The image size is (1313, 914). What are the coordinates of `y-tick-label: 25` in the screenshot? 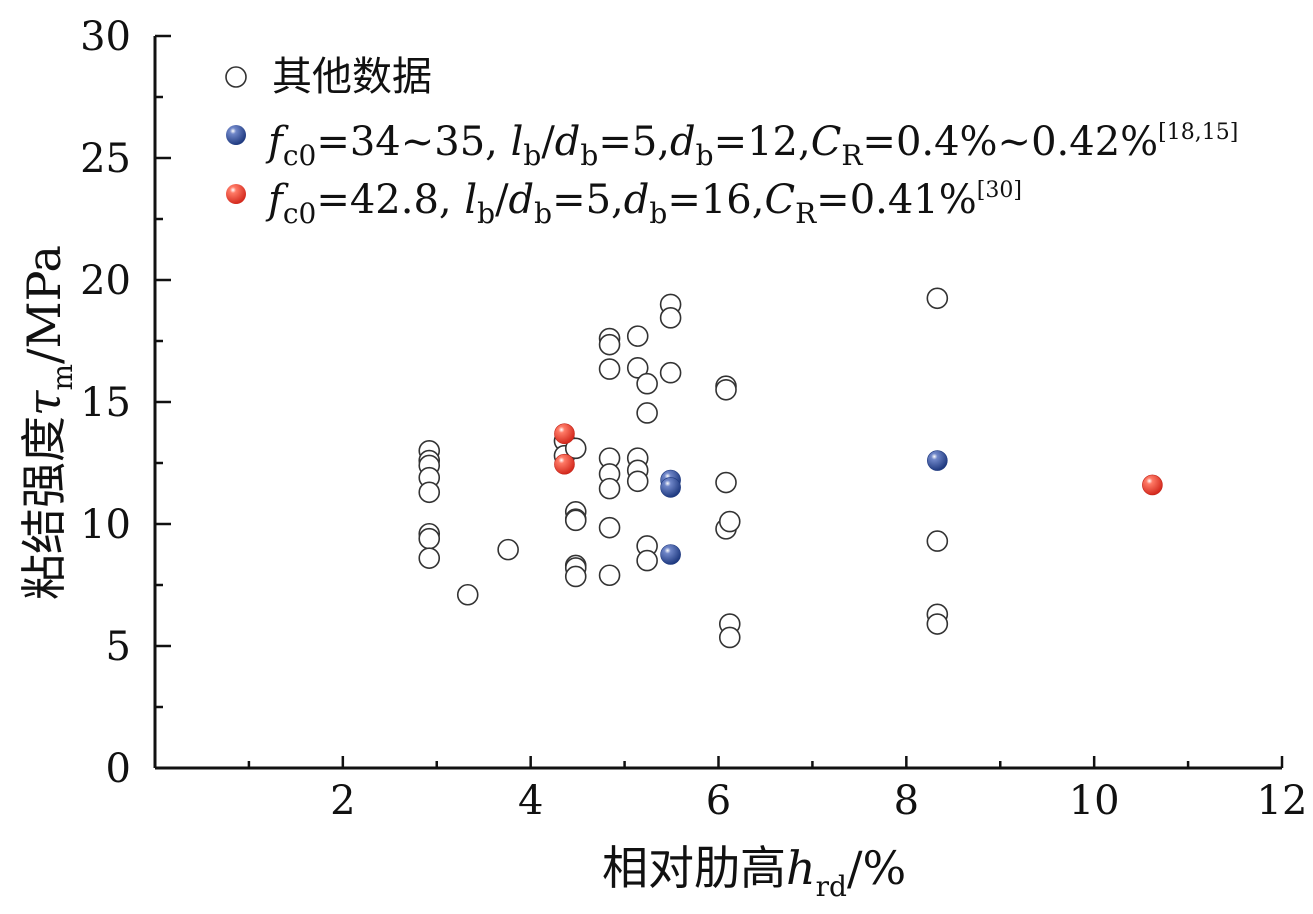 It's located at (105, 159).